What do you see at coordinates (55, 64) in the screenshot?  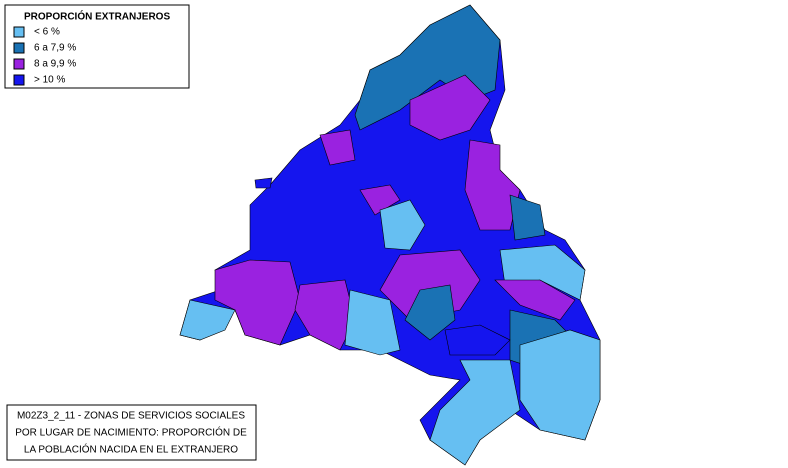 I see `legend-label: 8 a 9,9 %` at bounding box center [55, 64].